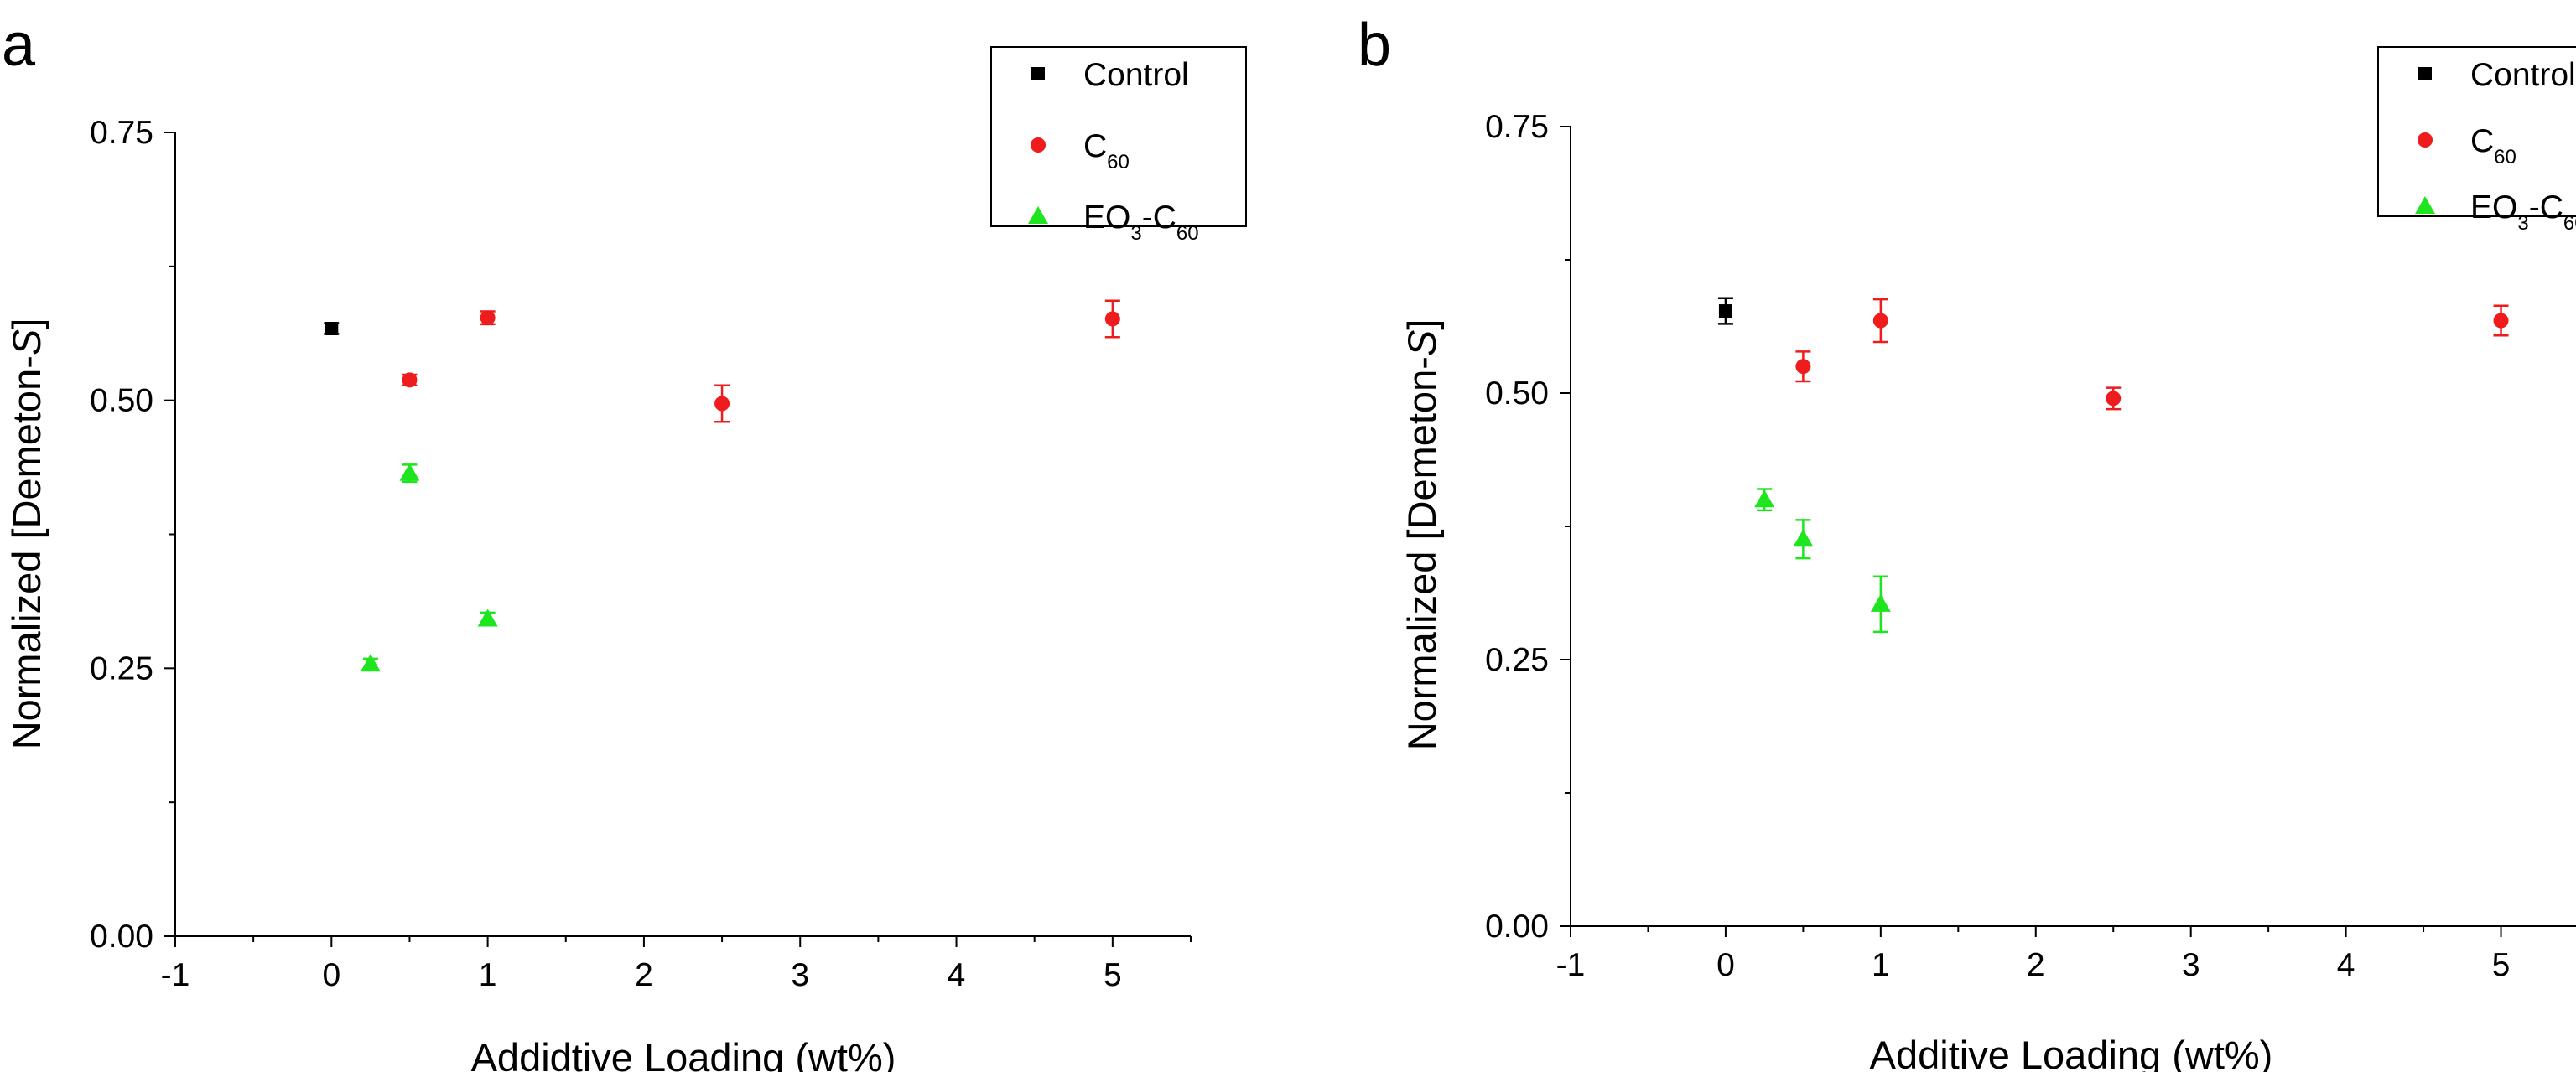  What do you see at coordinates (1374, 45) in the screenshot?
I see `panel-label: b` at bounding box center [1374, 45].